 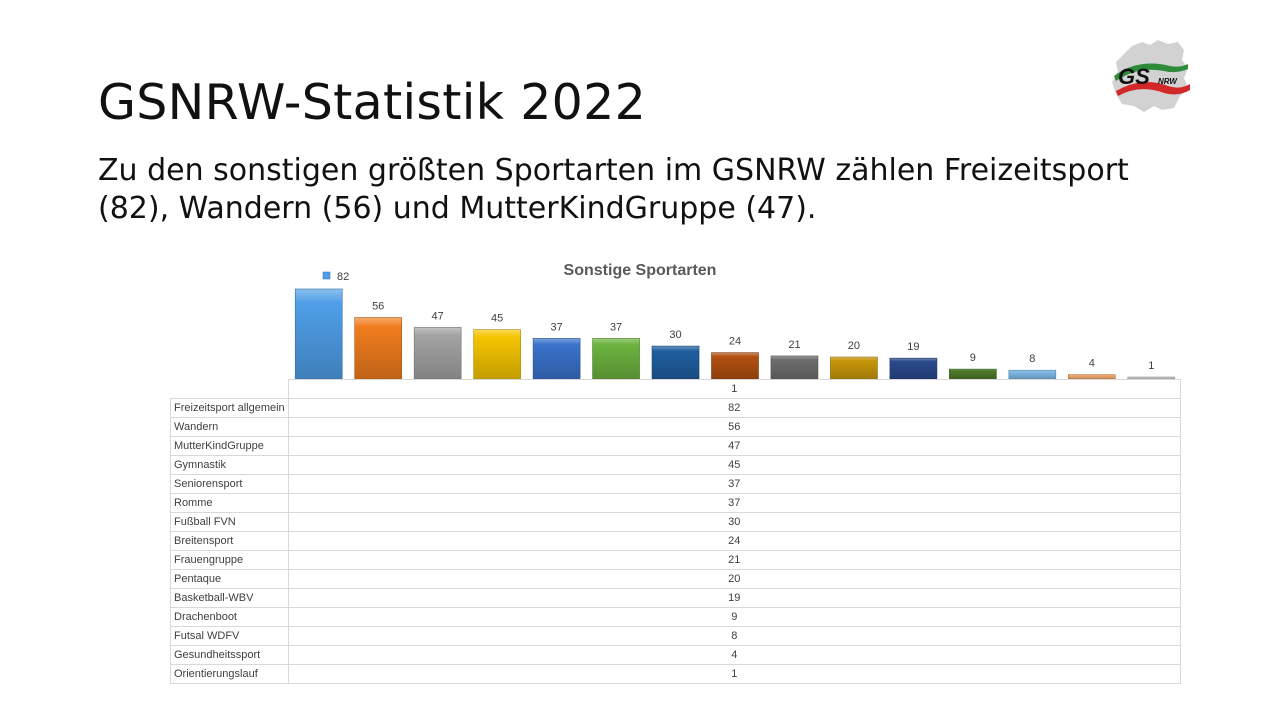 What do you see at coordinates (734, 541) in the screenshot?
I see `table-value-cell: 24` at bounding box center [734, 541].